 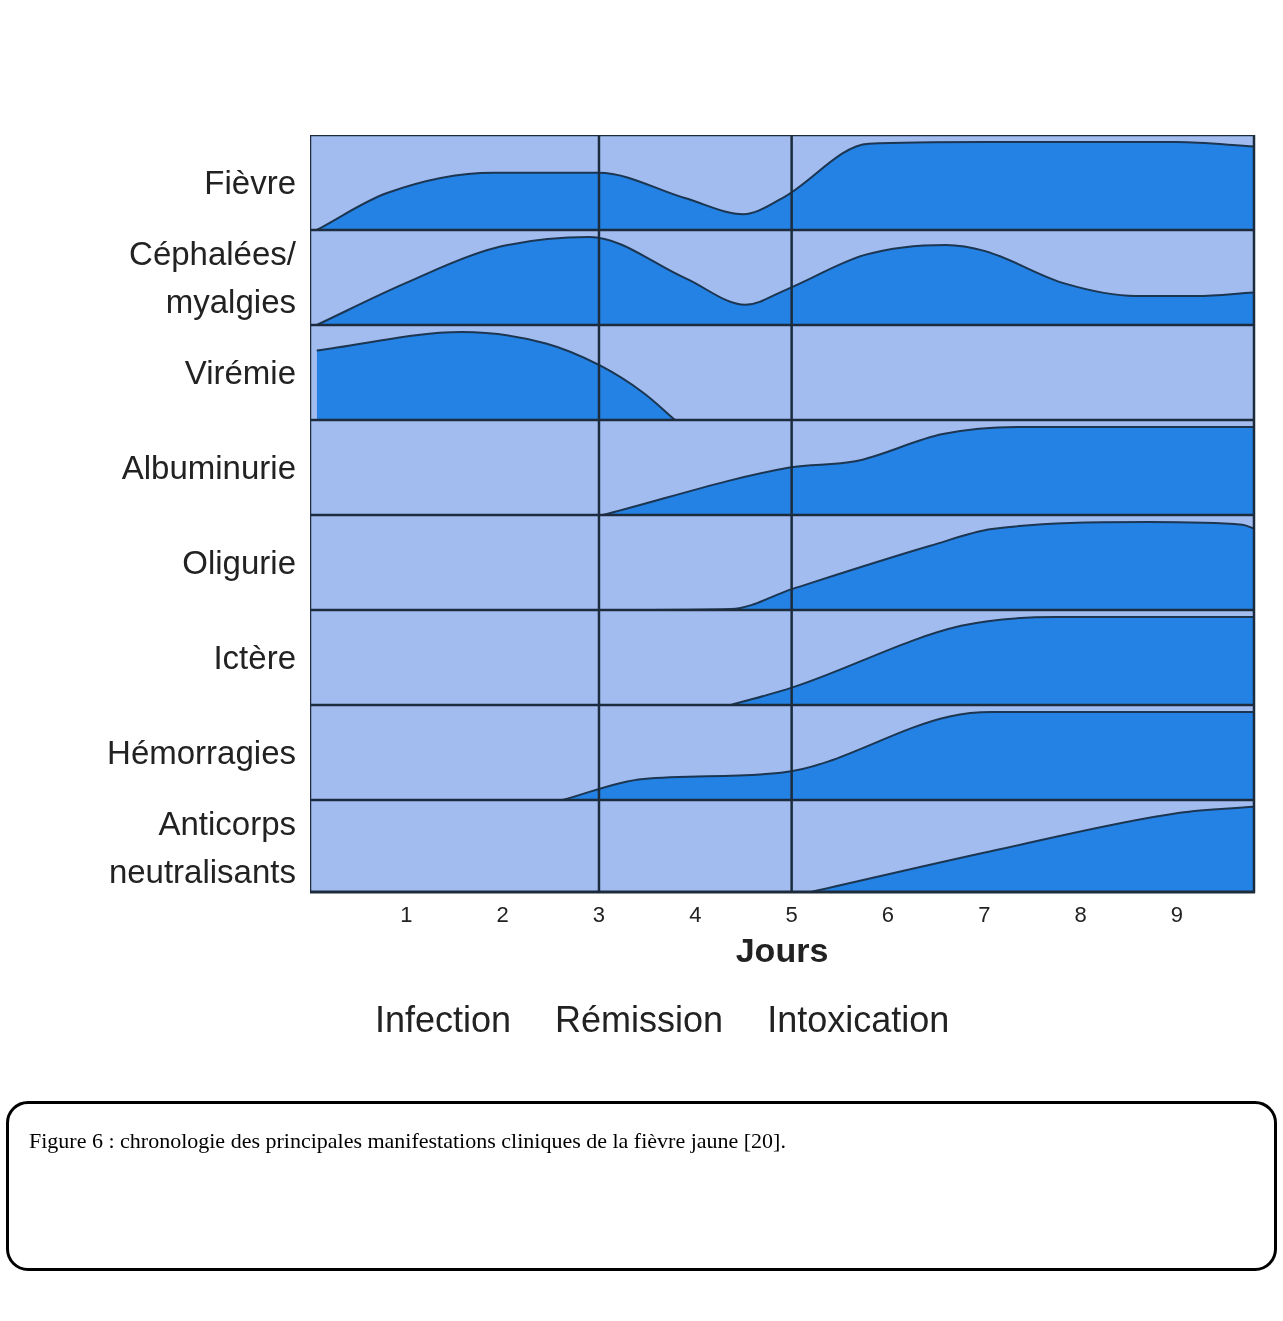 What do you see at coordinates (408, 1141) in the screenshot?
I see `caption: Figure 6 : chronologie des principales manifestations cliniques de la fièvre jaune [20].` at bounding box center [408, 1141].